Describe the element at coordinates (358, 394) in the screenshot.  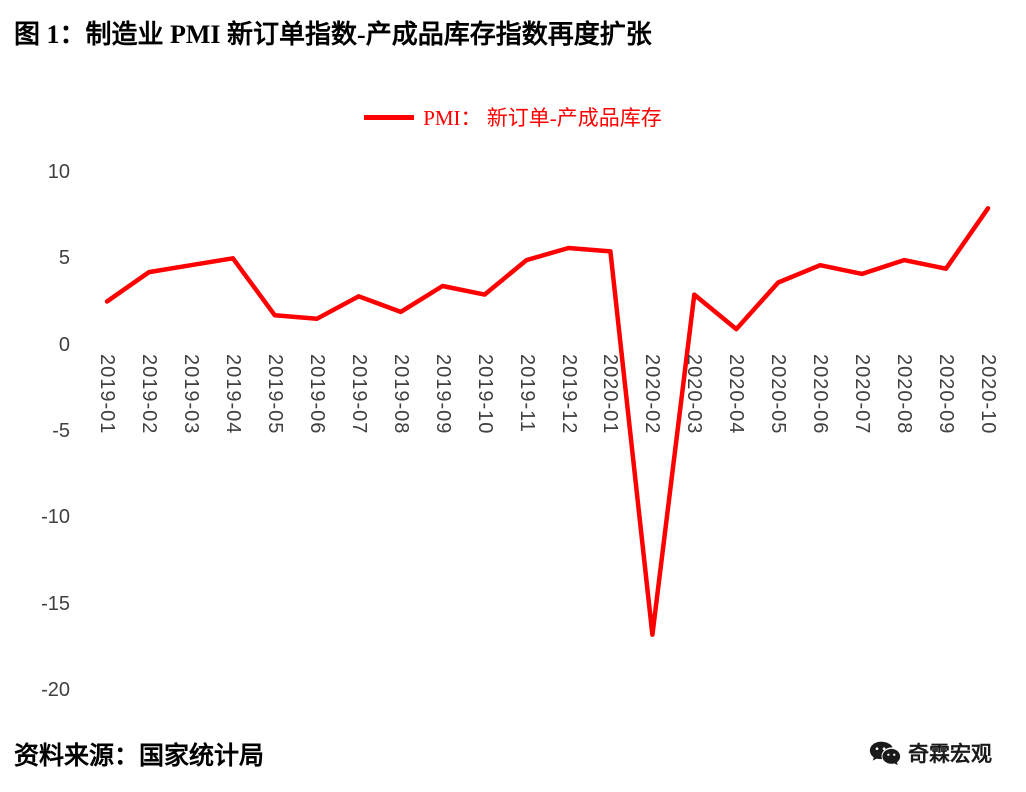
I see `x-axis-tick-label: 2019-07` at that location.